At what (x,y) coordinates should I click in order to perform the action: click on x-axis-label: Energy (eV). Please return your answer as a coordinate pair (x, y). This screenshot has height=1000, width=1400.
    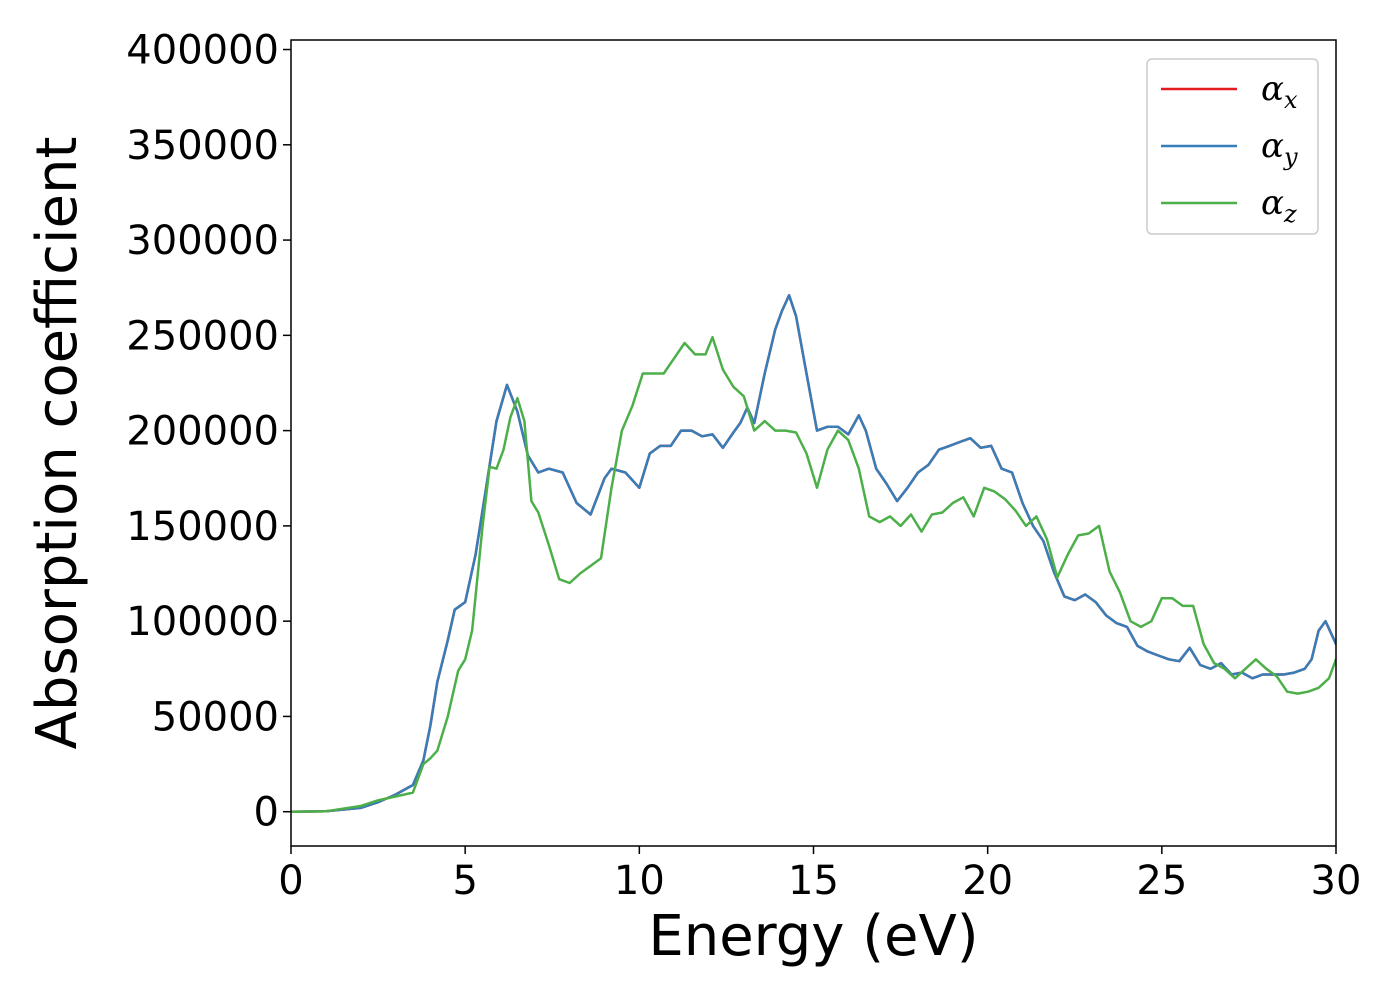
    Looking at the image, I should click on (813, 936).